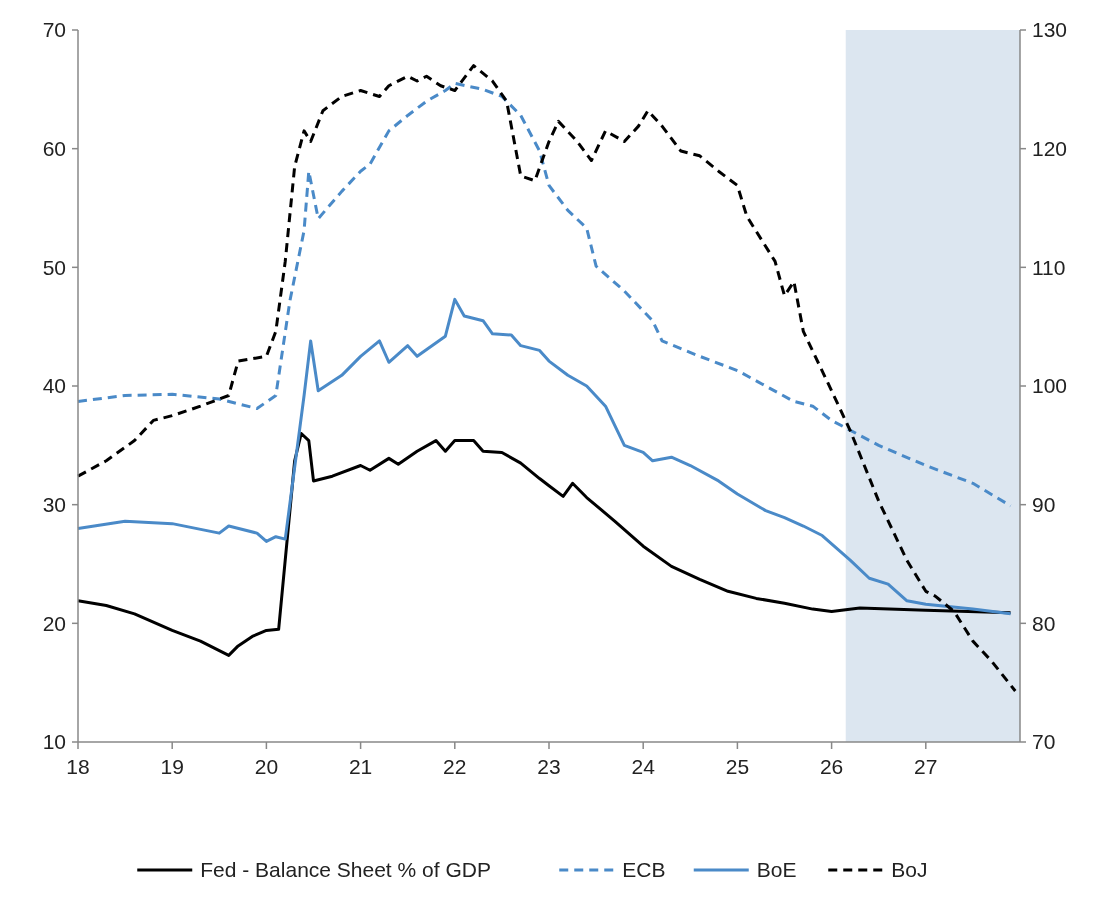 The width and height of the screenshot is (1100, 900). What do you see at coordinates (54, 267) in the screenshot?
I see `y-tick-label: 50` at bounding box center [54, 267].